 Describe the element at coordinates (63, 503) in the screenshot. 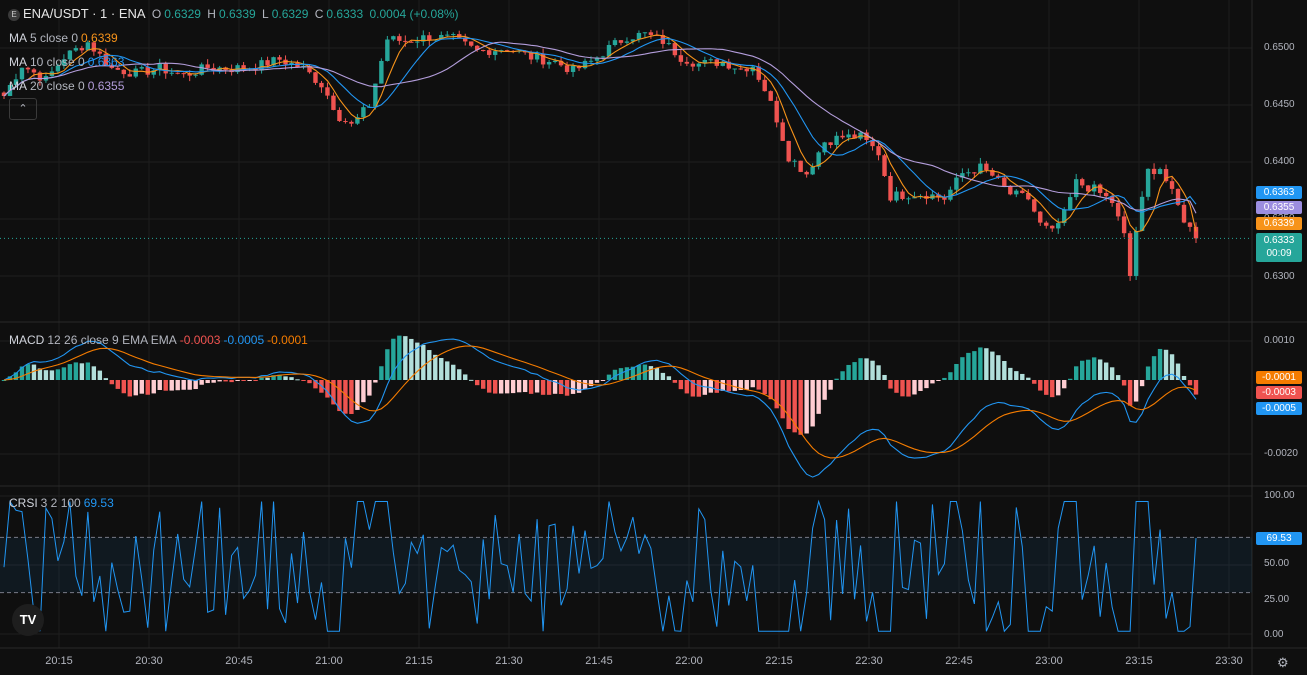

I see `crsi-legend: CRSI 3 2 100 69.53` at that location.